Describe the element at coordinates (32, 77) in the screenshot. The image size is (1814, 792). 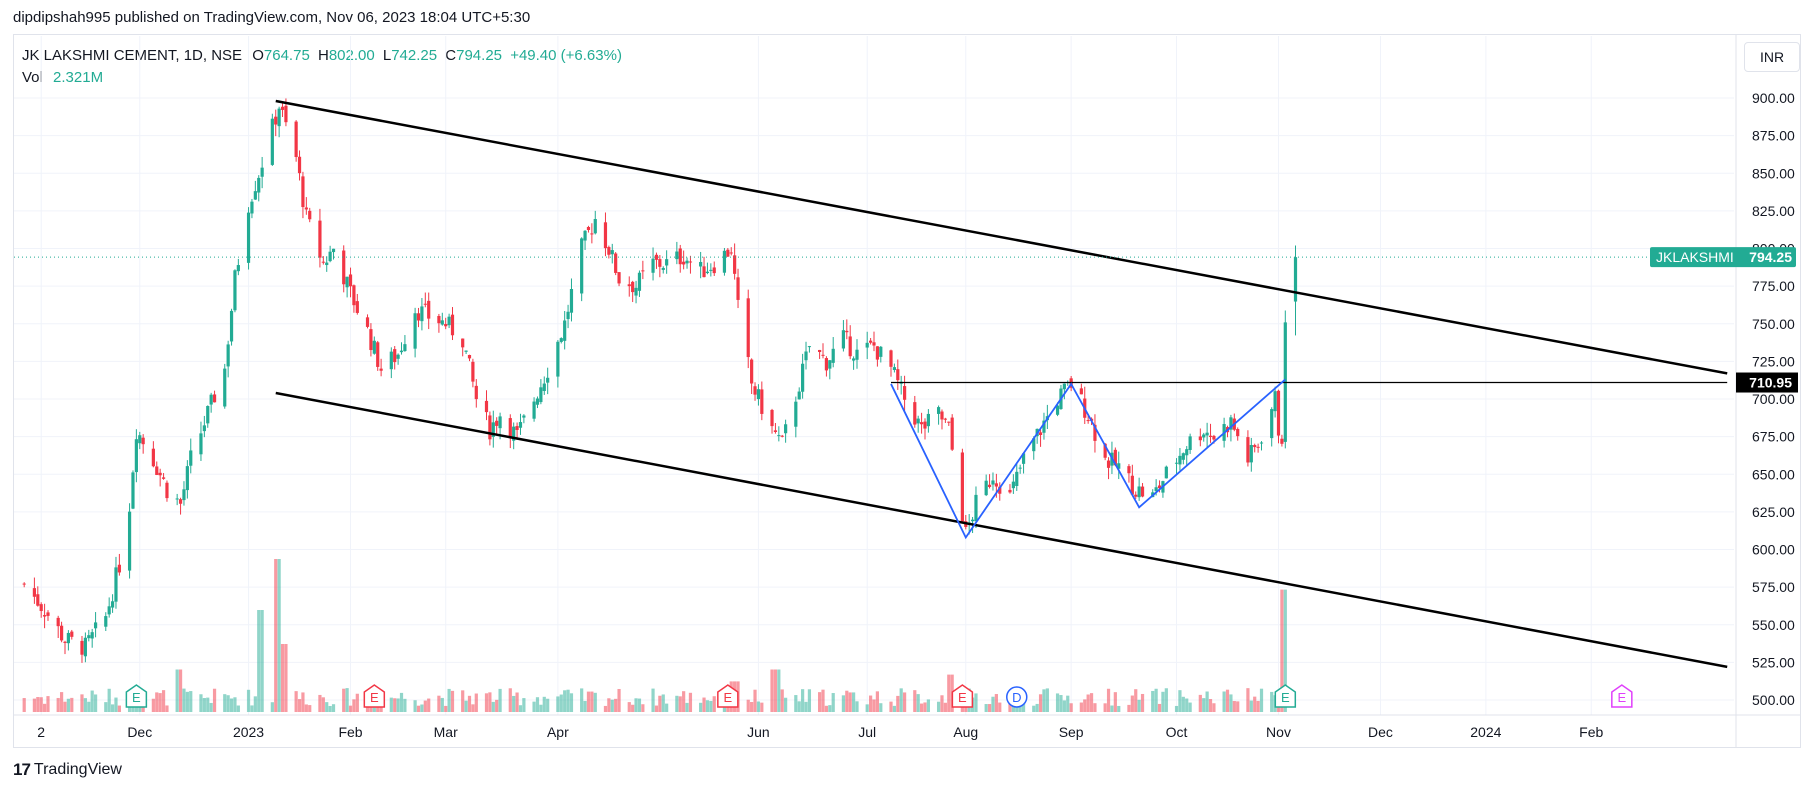
I see `volume-label: Vol` at that location.